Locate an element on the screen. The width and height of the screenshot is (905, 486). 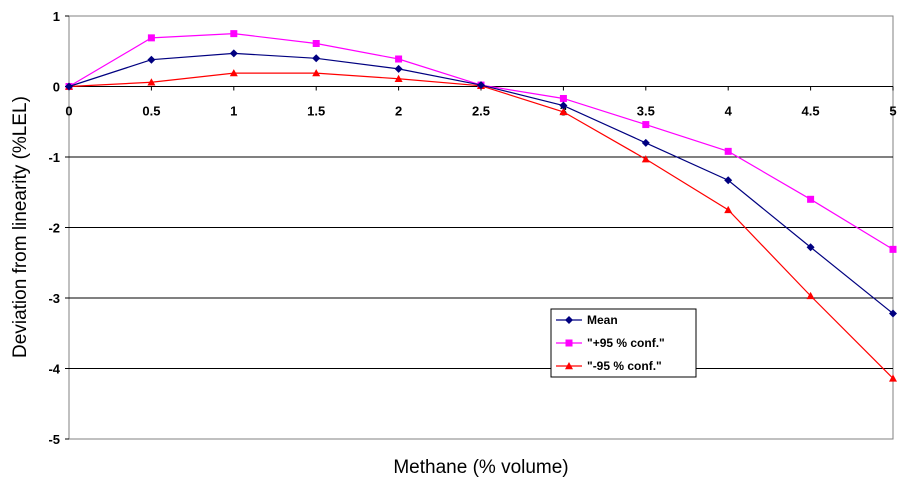
y-tick-label: -3 is located at coordinates (54, 298).